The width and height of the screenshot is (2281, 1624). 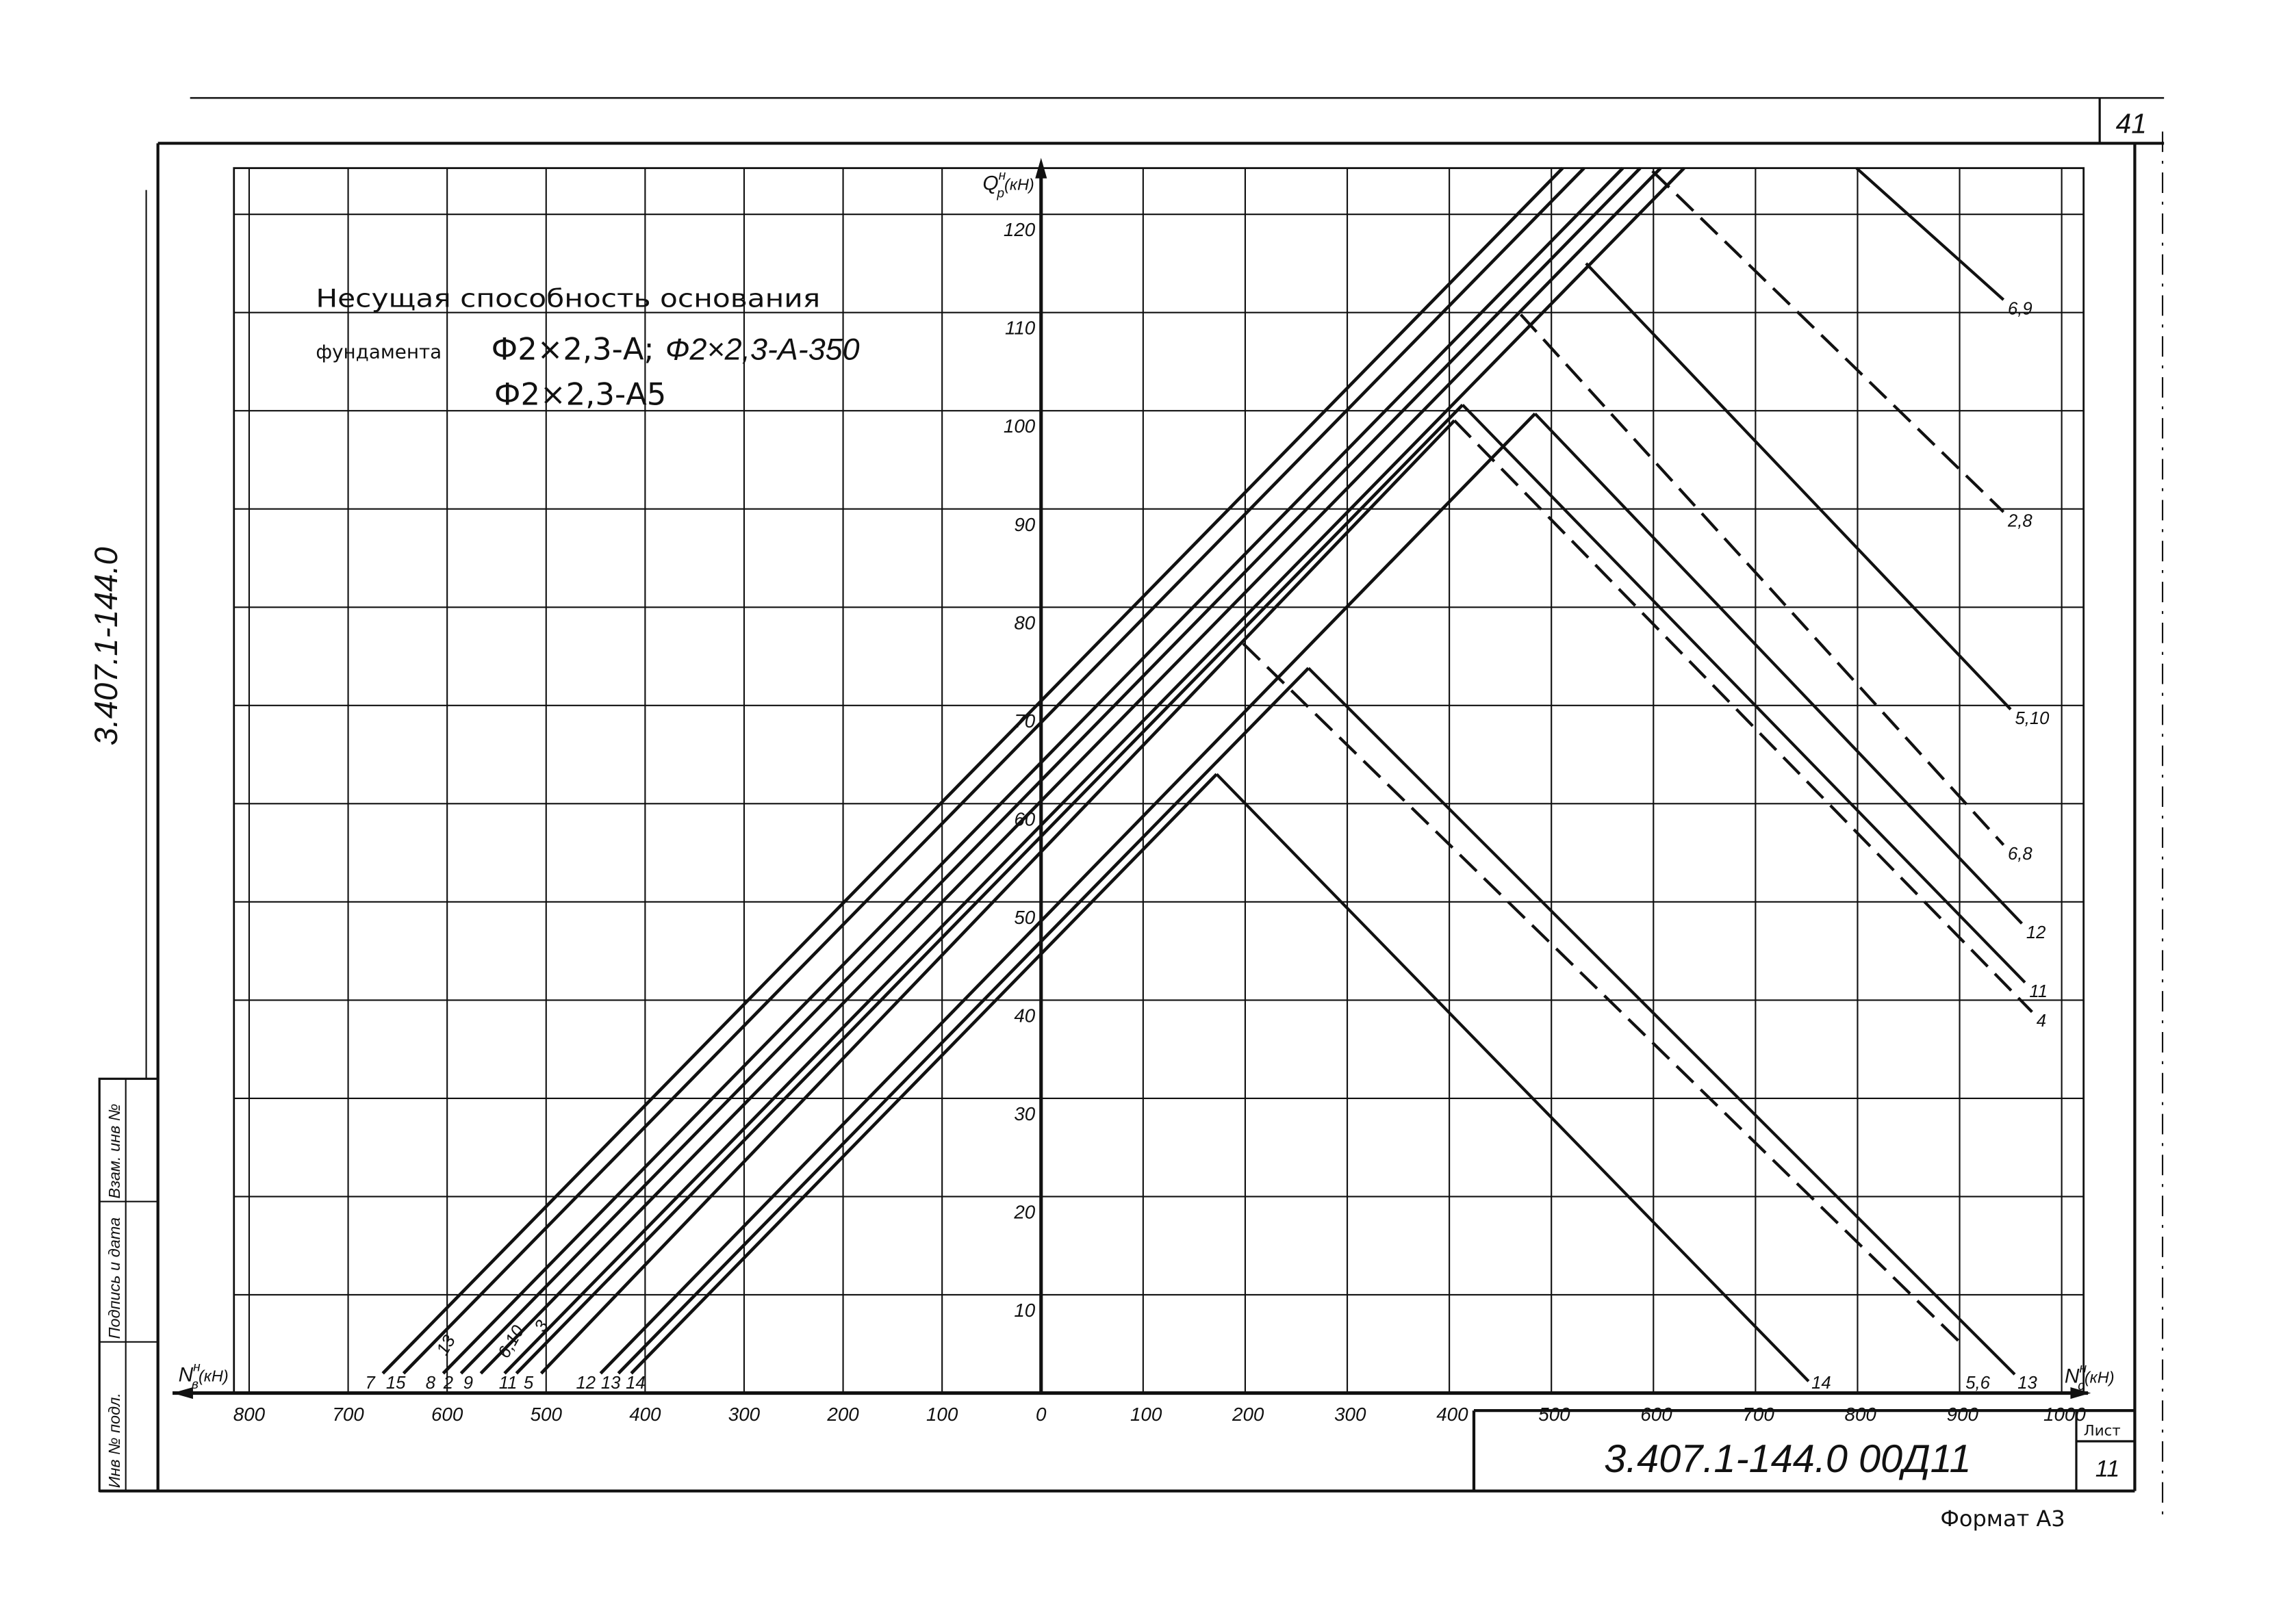 I want to click on falling-line-label: 12, so click(x=2036, y=932).